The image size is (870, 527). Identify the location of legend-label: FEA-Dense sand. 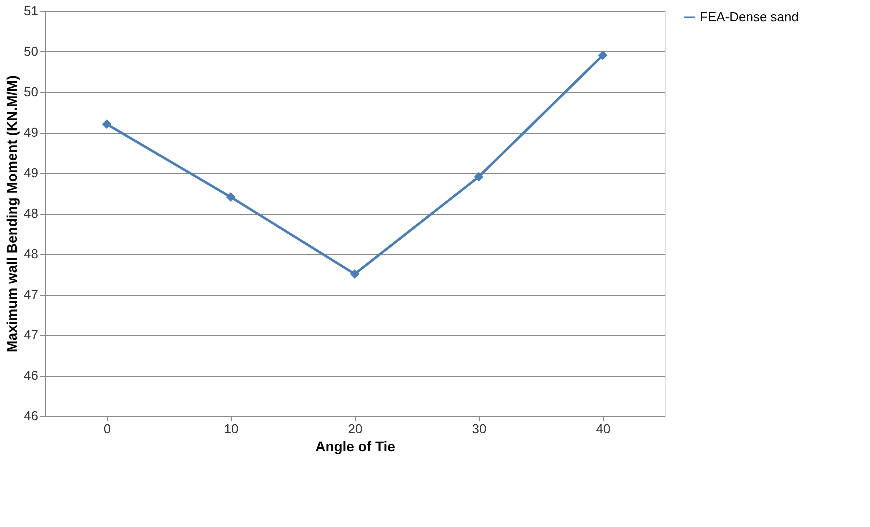
(749, 17).